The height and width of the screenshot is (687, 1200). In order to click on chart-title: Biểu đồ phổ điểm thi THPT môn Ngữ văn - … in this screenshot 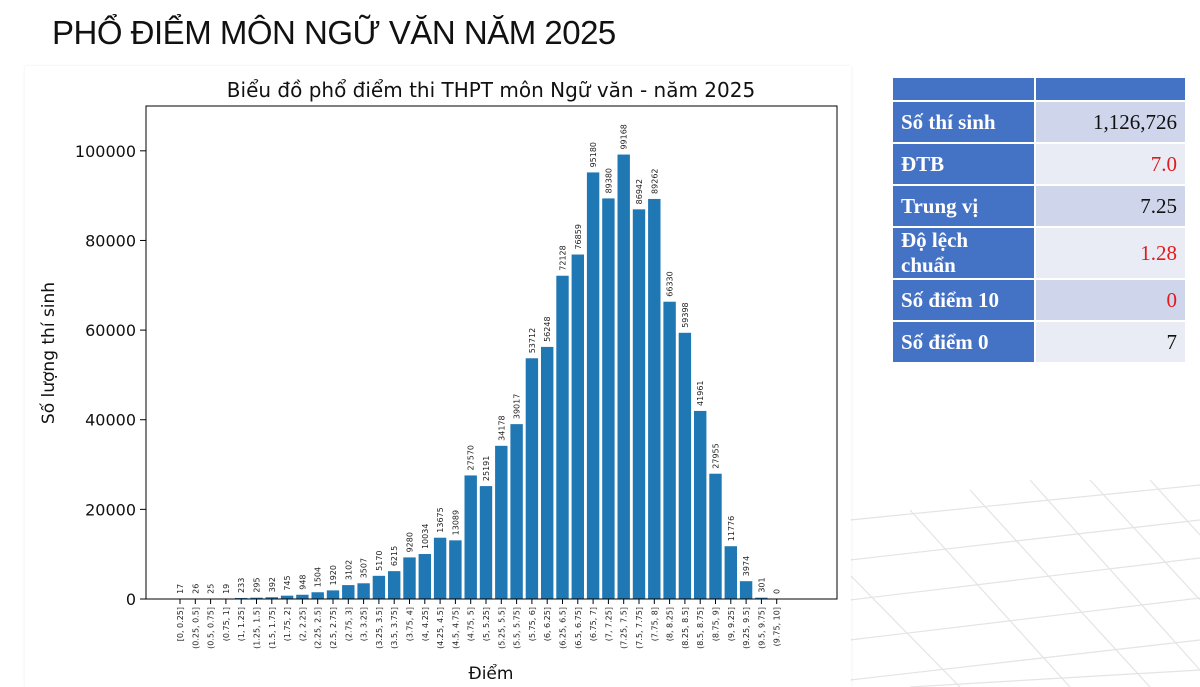, I will do `click(491, 90)`.